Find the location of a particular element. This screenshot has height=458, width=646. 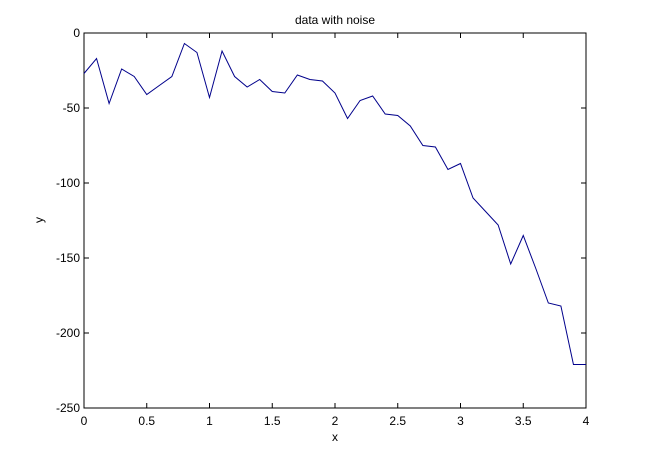

x-tick-label: 4 is located at coordinates (586, 421).